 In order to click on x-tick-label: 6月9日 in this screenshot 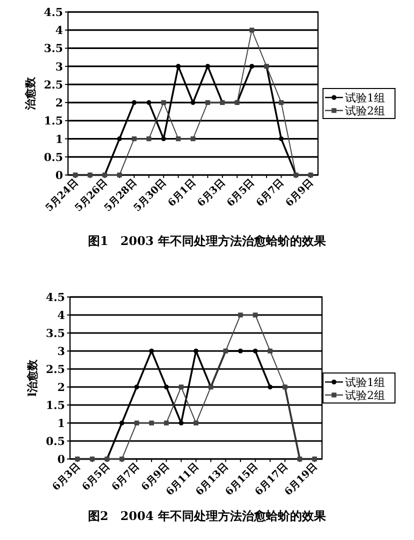, I will do `click(300, 193)`.